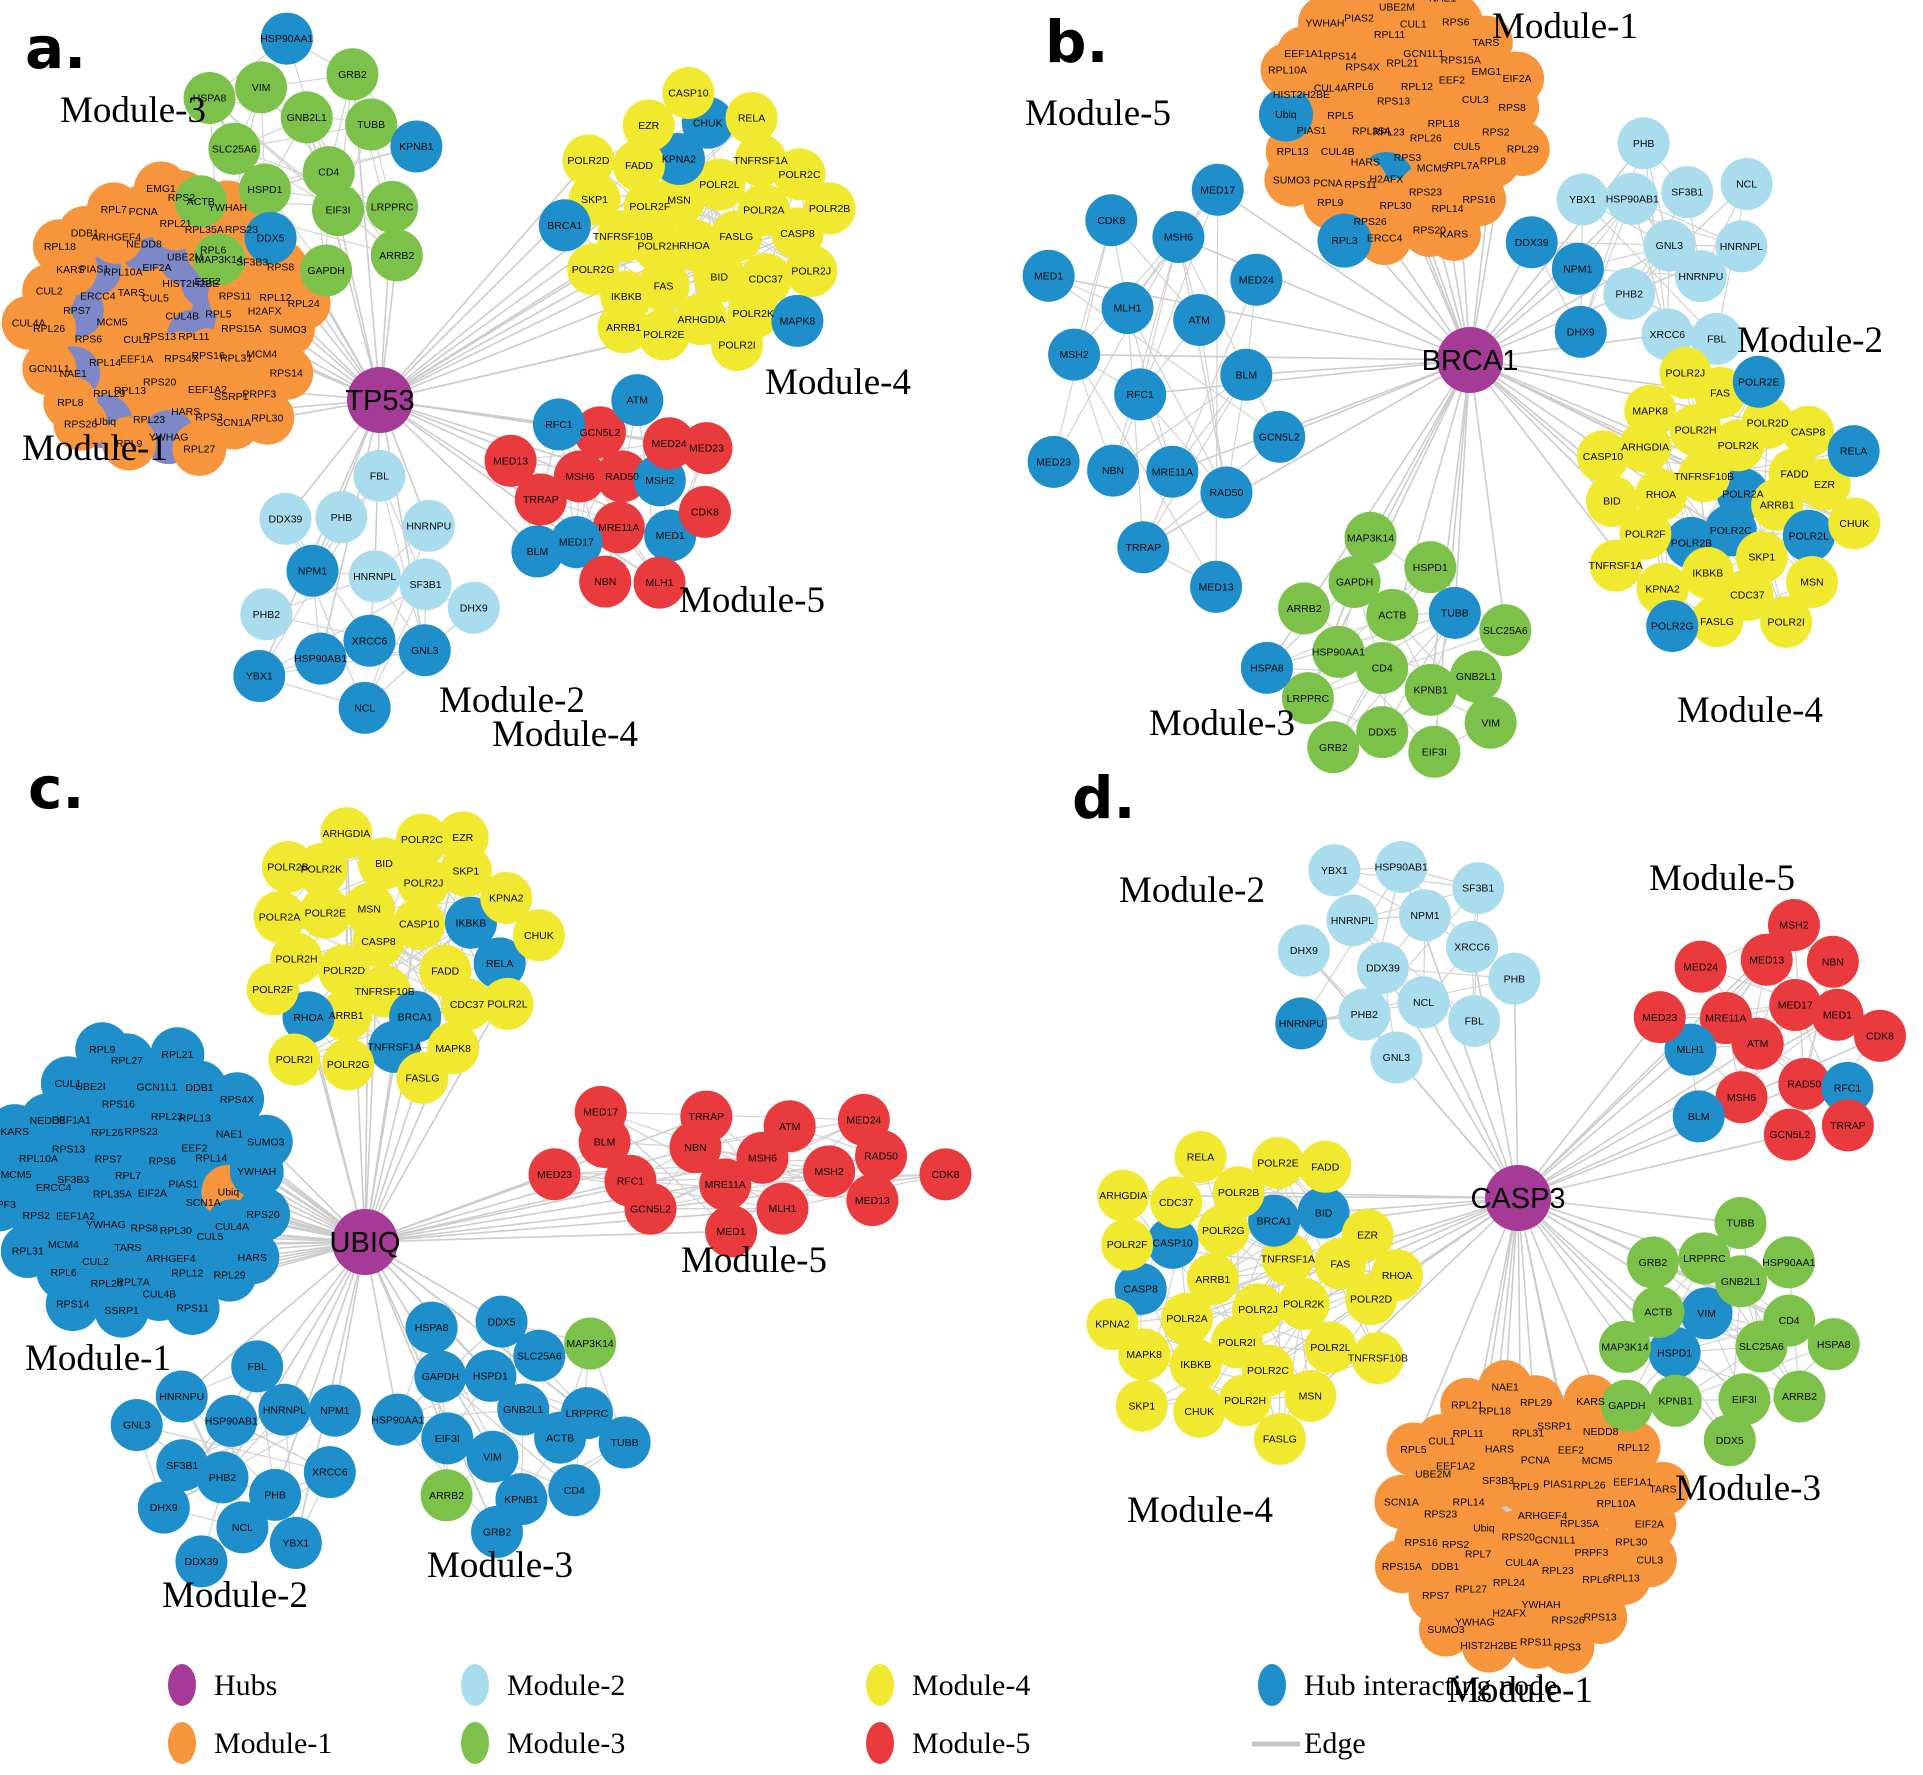 Image resolution: width=1923 pixels, height=1775 pixels. What do you see at coordinates (554, 1174) in the screenshot?
I see `node-MED23` at bounding box center [554, 1174].